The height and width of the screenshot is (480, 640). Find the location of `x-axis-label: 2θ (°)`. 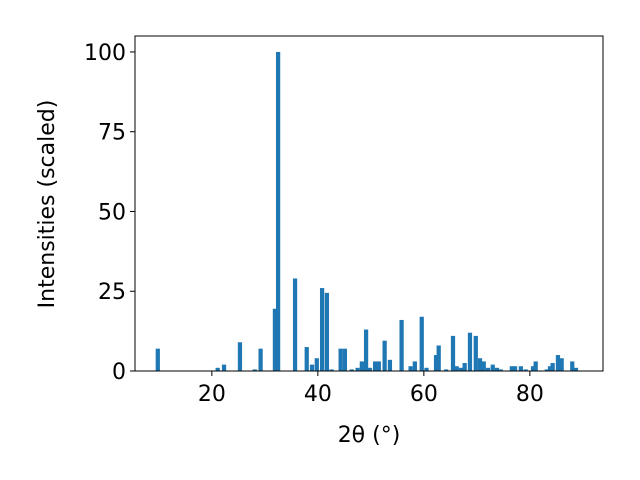

x-axis-label: 2θ (°) is located at coordinates (369, 435).